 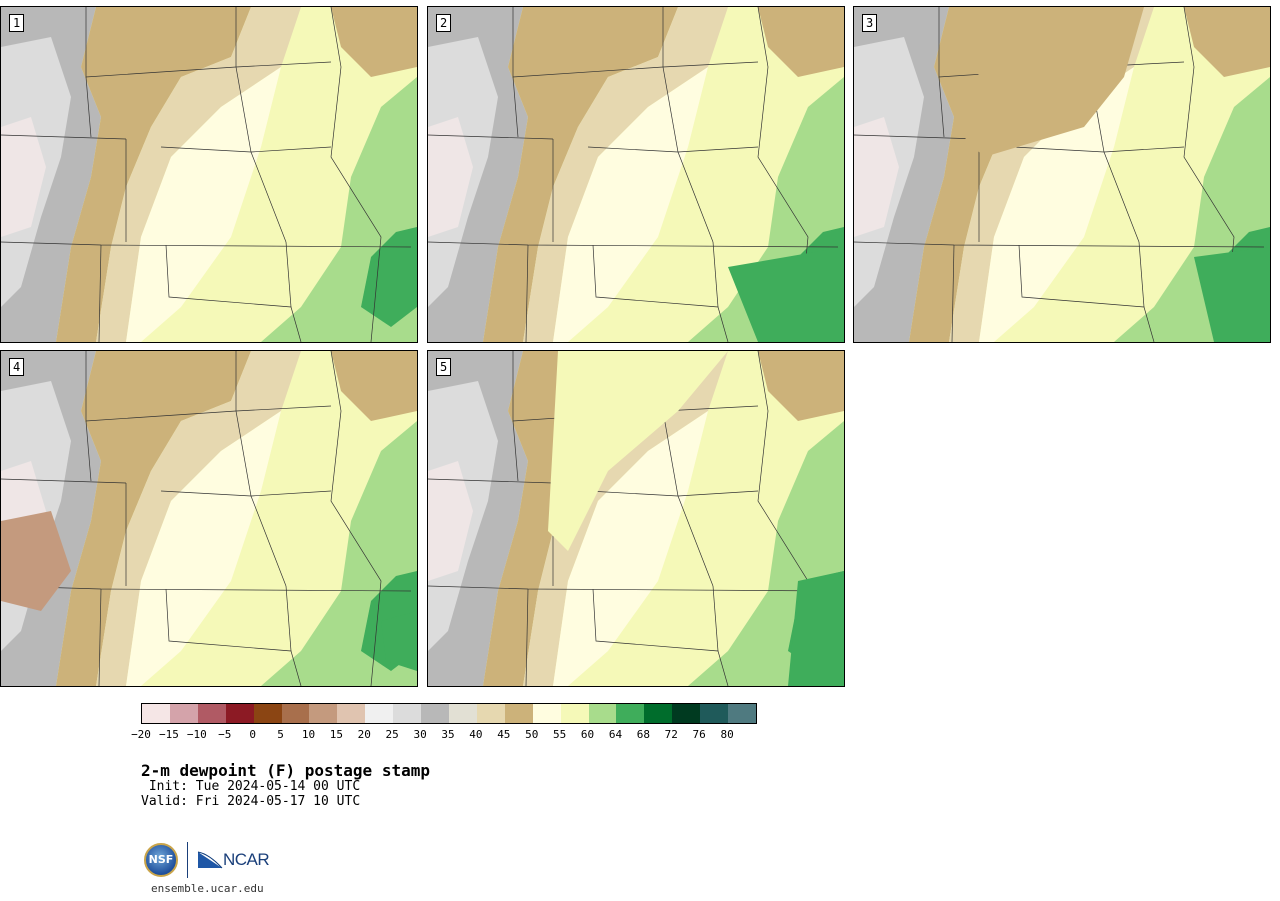 I want to click on colorbar-tick: 30, so click(x=420, y=734).